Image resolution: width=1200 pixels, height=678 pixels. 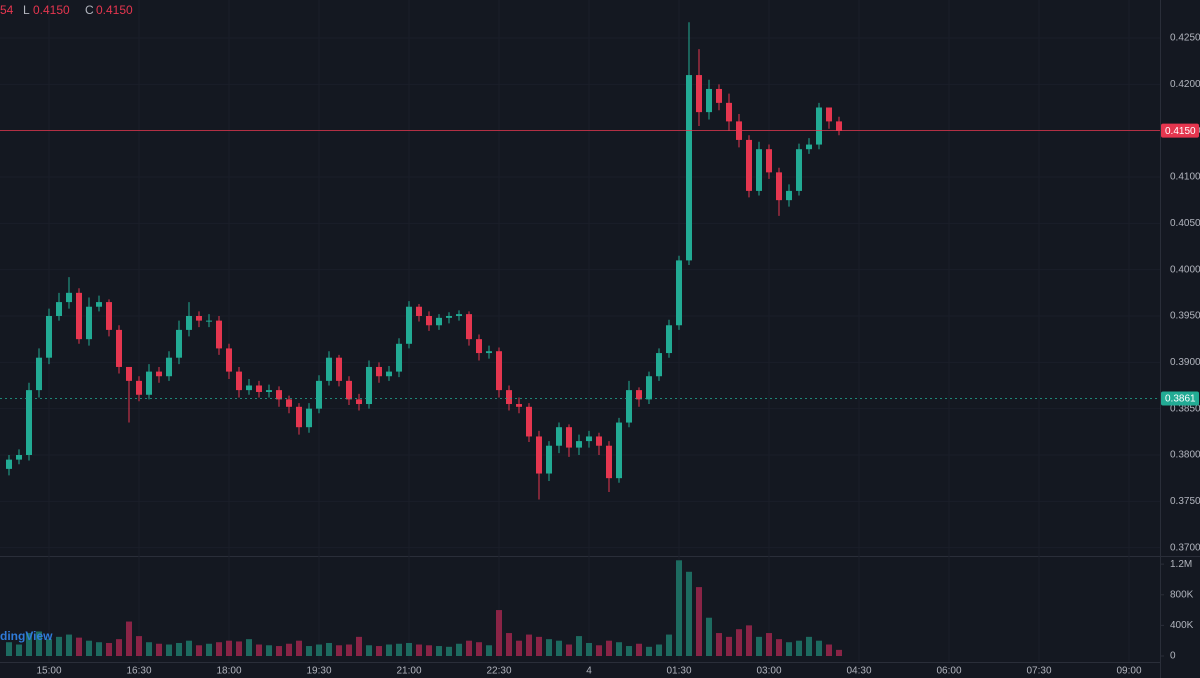 I want to click on y-tick-label: 0.3700, so click(x=1185, y=547).